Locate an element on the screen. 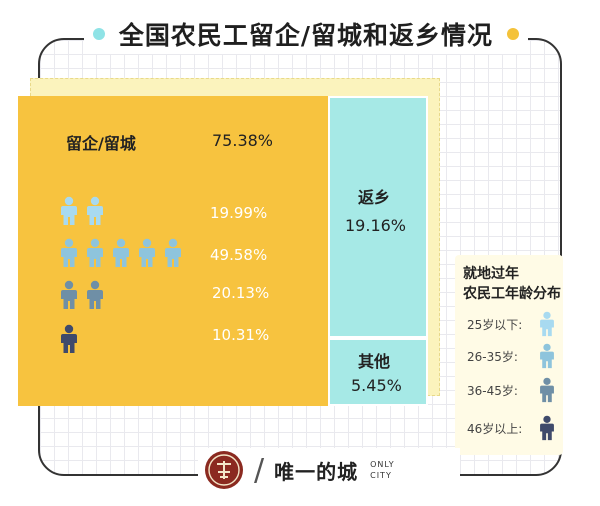 The width and height of the screenshot is (600, 506). block-other-label: 其他 is located at coordinates (374, 361).